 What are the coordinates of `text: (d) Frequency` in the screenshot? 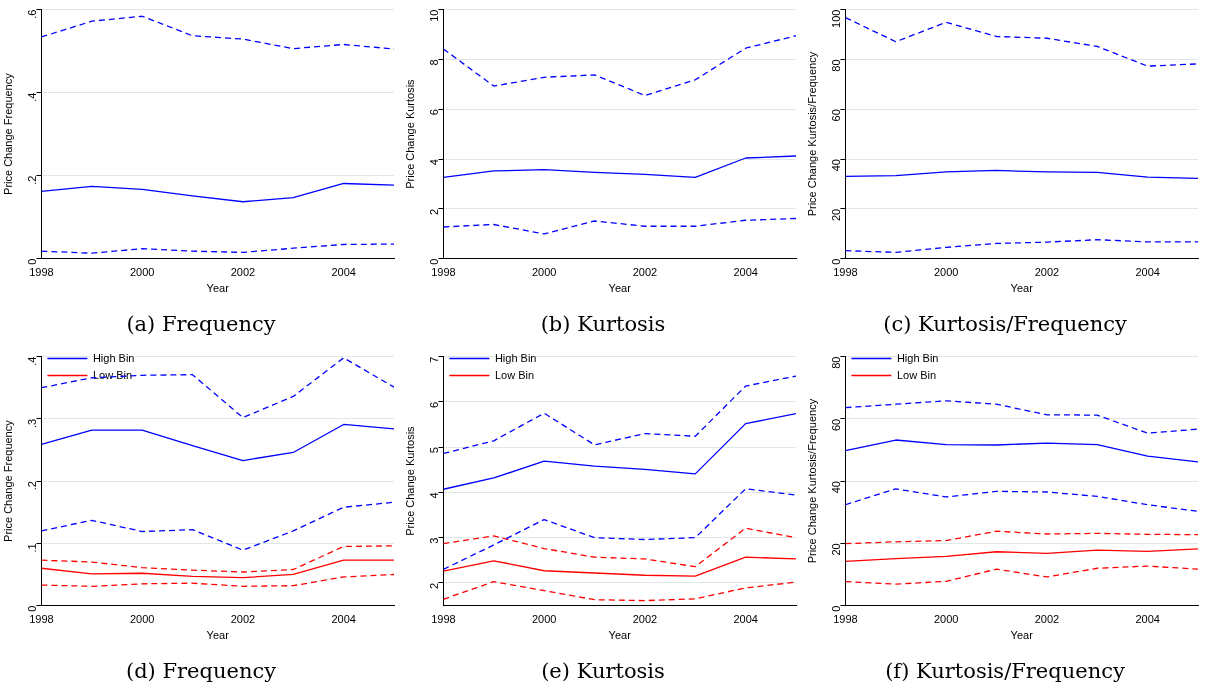 It's located at (201, 671).